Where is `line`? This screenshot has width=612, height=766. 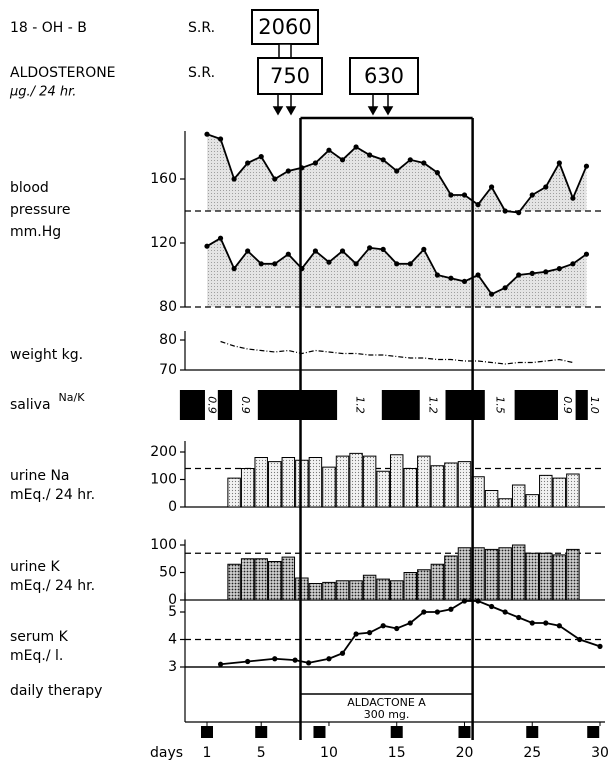 line is located at coordinates (410, 633).